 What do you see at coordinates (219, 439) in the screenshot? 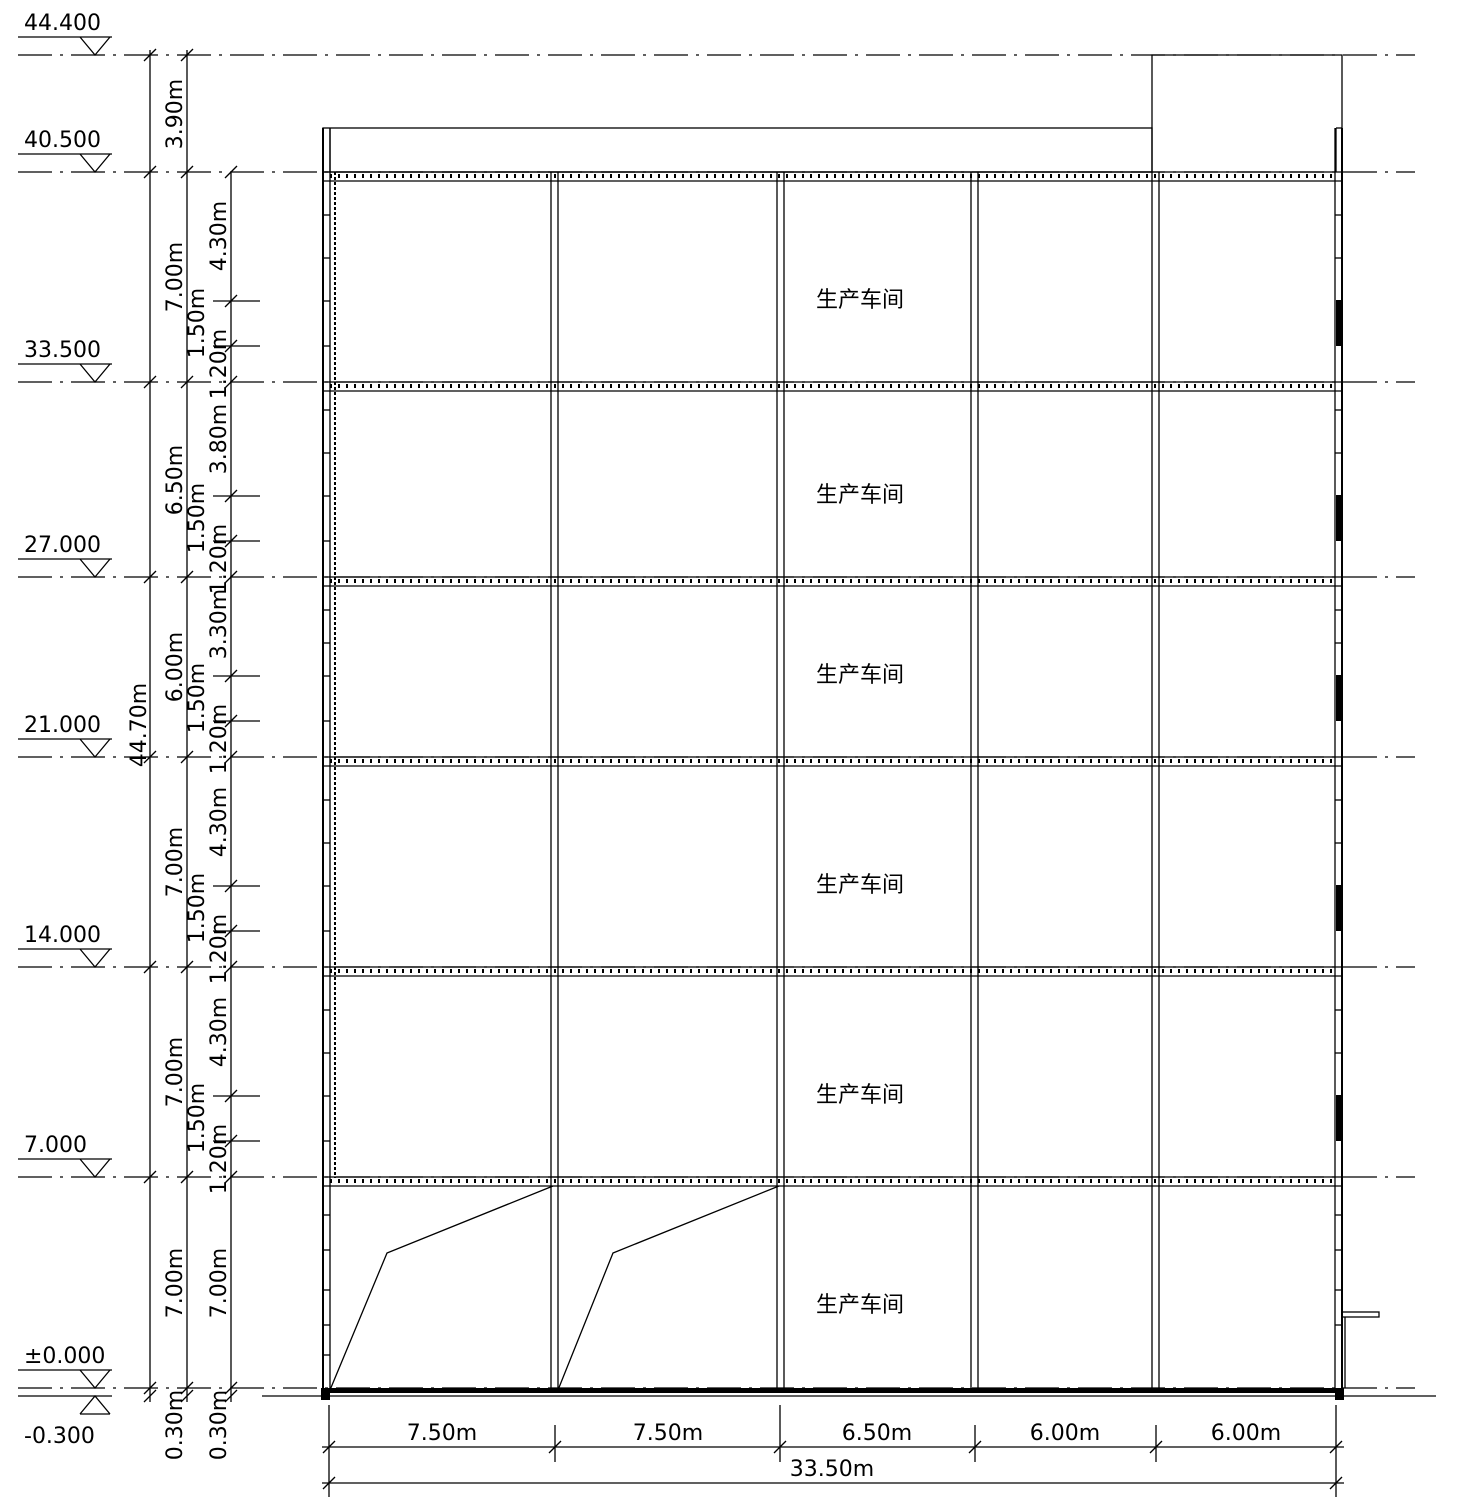
I see `dim-label: 3.80m` at bounding box center [219, 439].